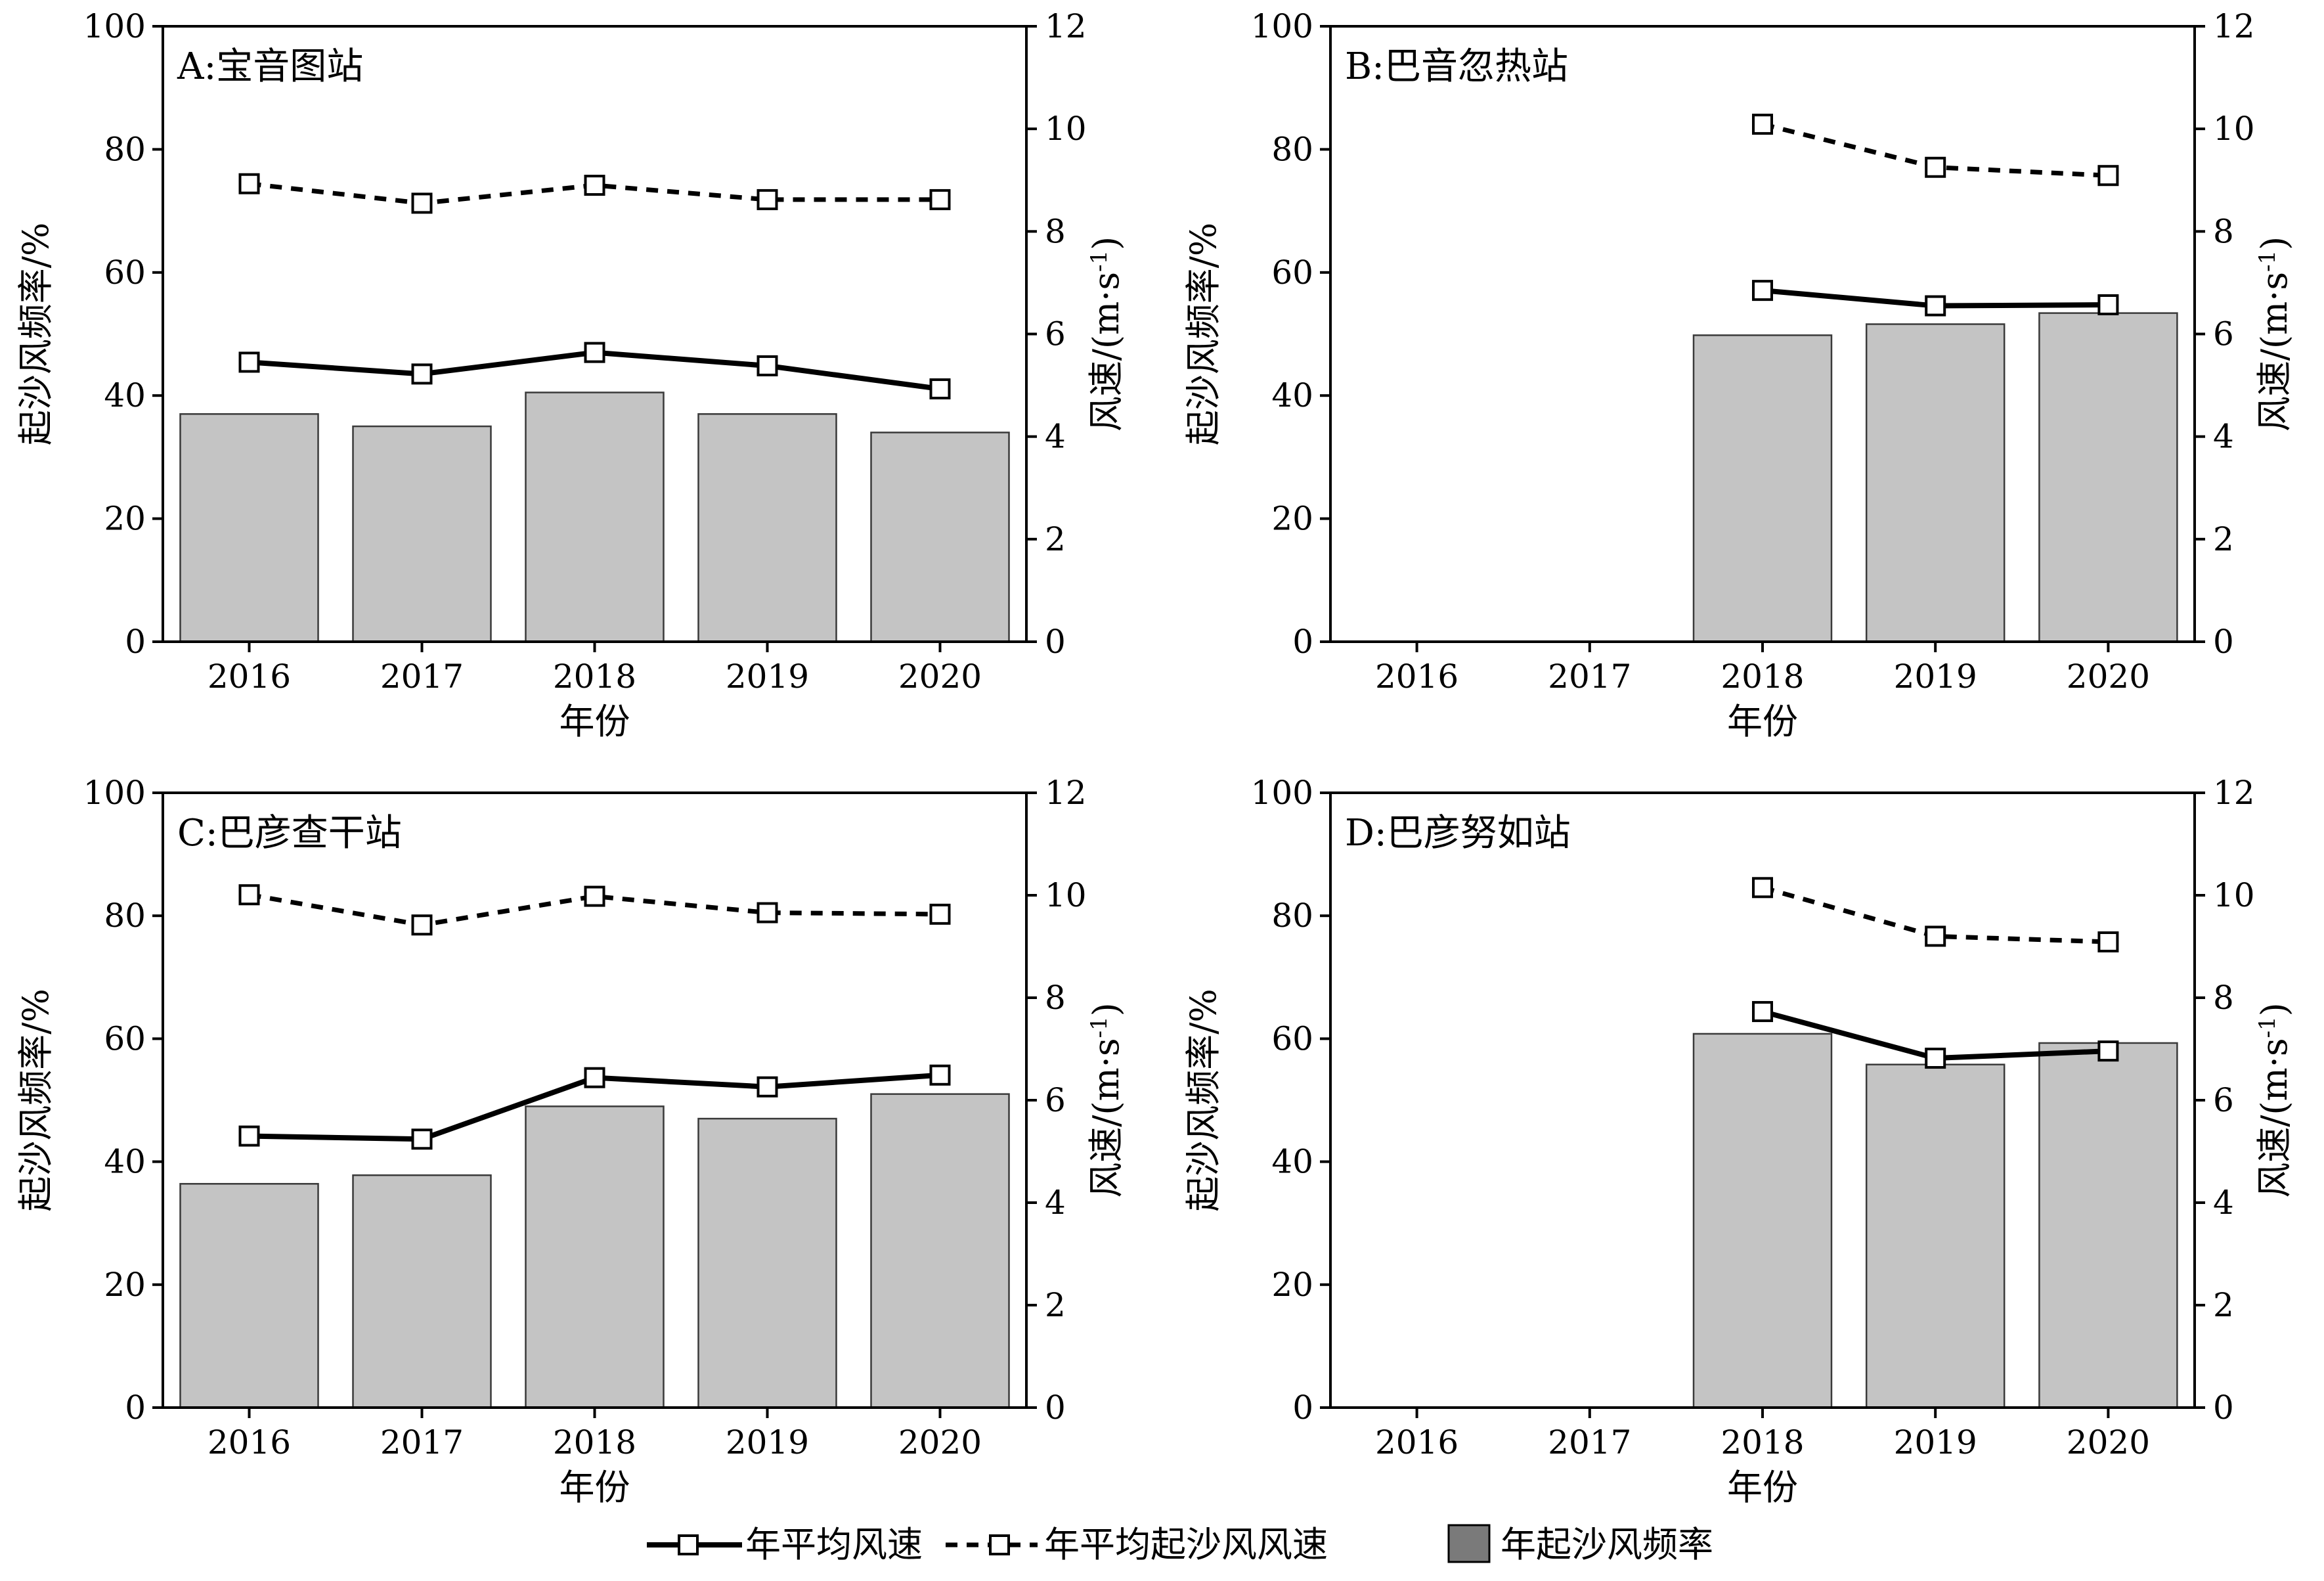  I want to click on bar-2017, so click(422, 1291).